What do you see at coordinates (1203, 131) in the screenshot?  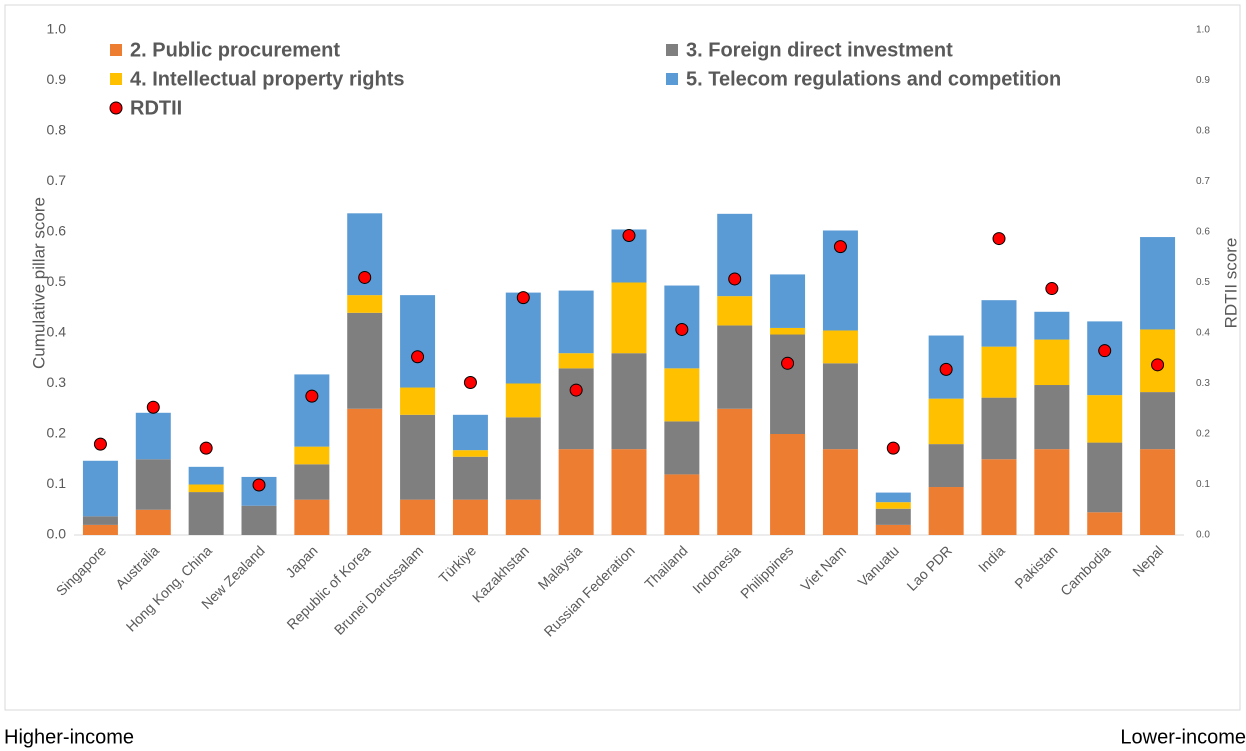 I see `y2-tick-label: 0.8` at bounding box center [1203, 131].